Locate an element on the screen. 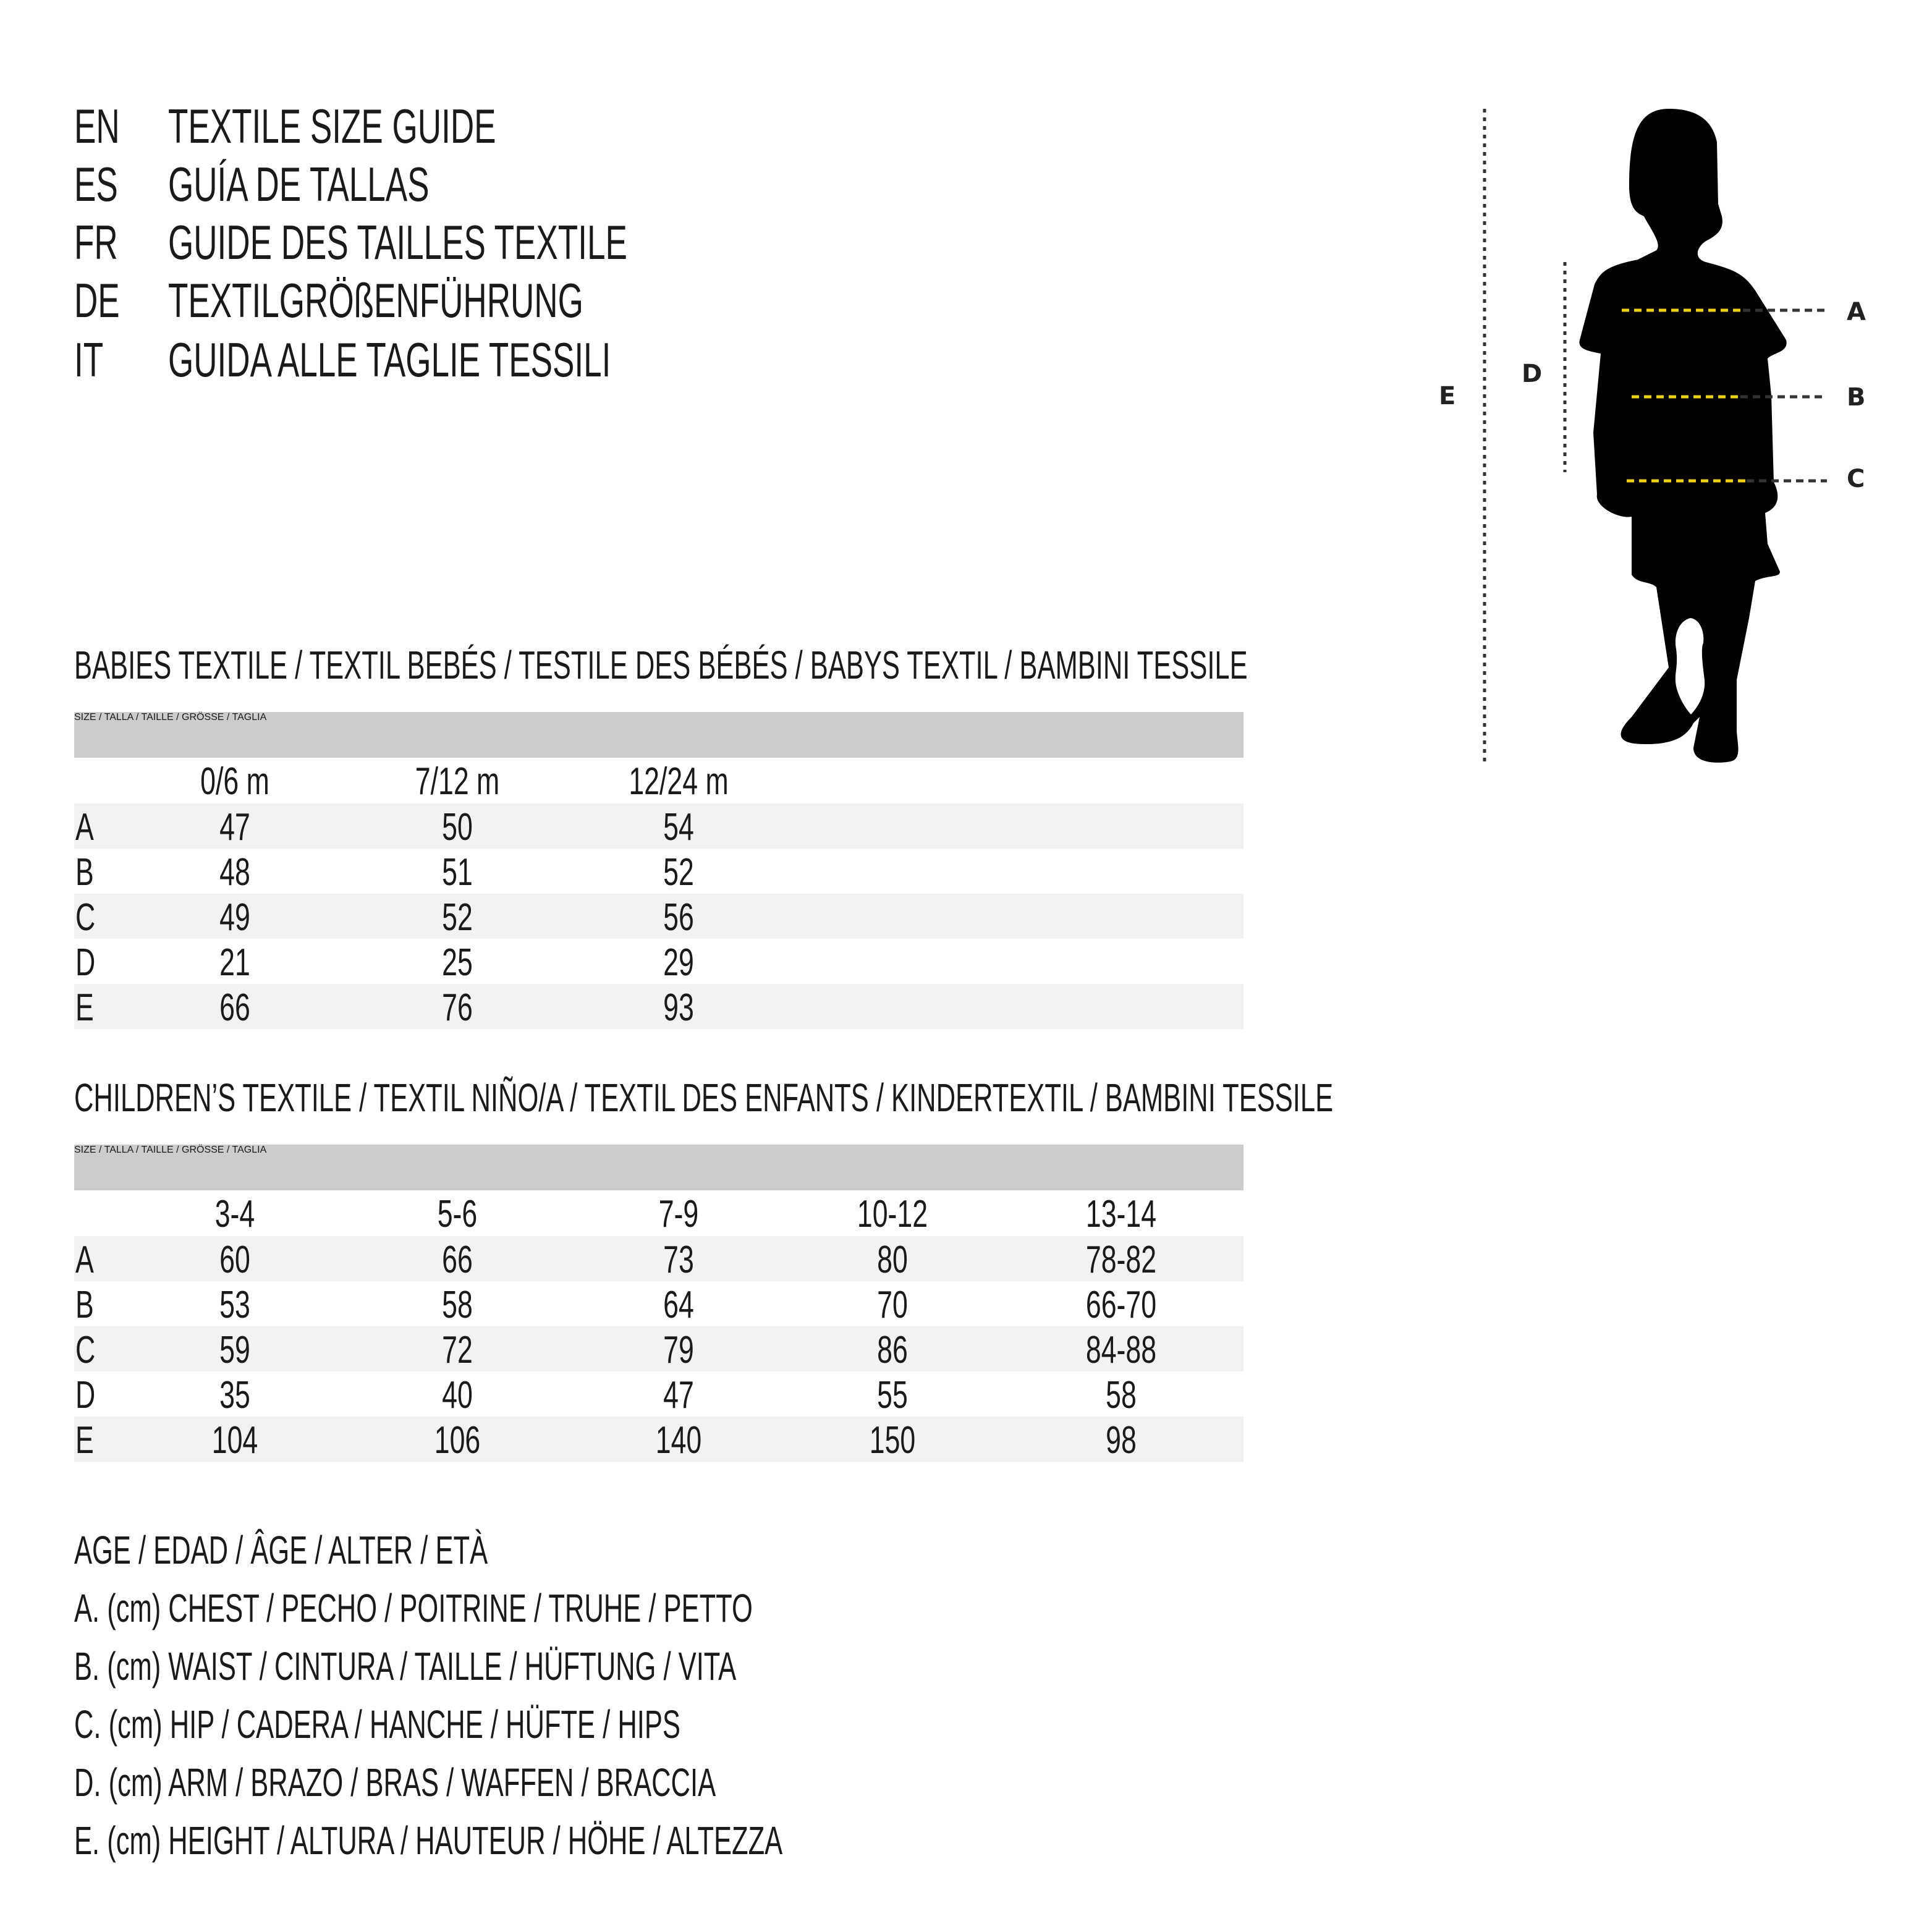  label-d: D is located at coordinates (1532, 374).